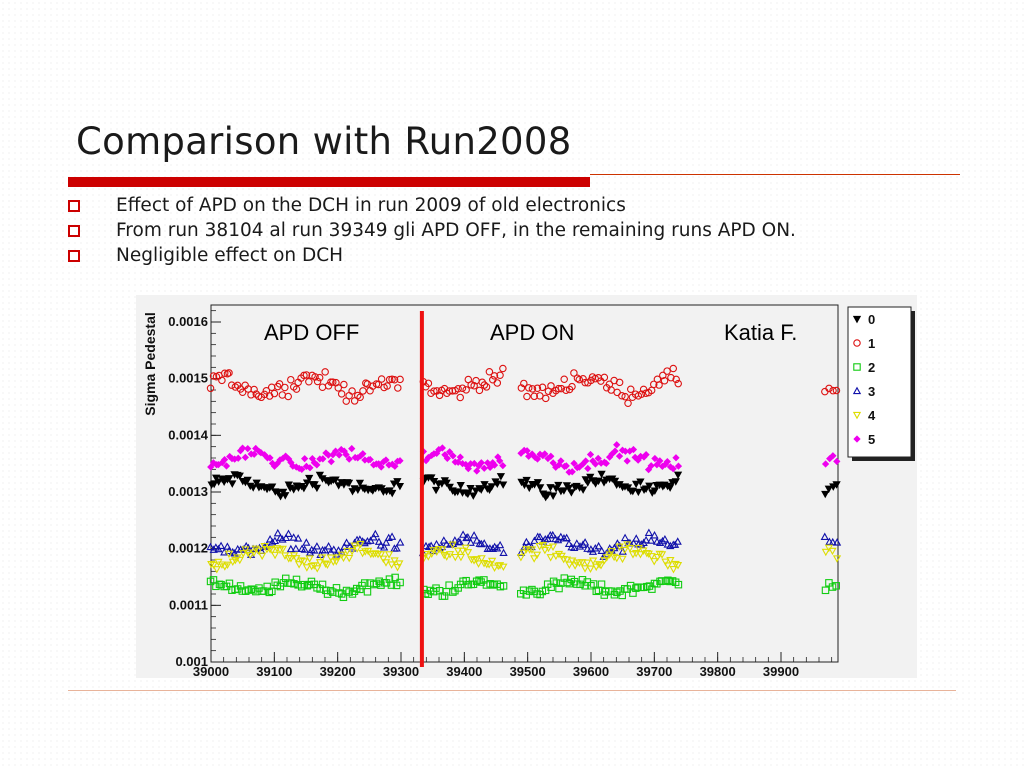 The height and width of the screenshot is (768, 1024). Describe the element at coordinates (188, 321) in the screenshot. I see `y-tick-label: 0.0016` at that location.